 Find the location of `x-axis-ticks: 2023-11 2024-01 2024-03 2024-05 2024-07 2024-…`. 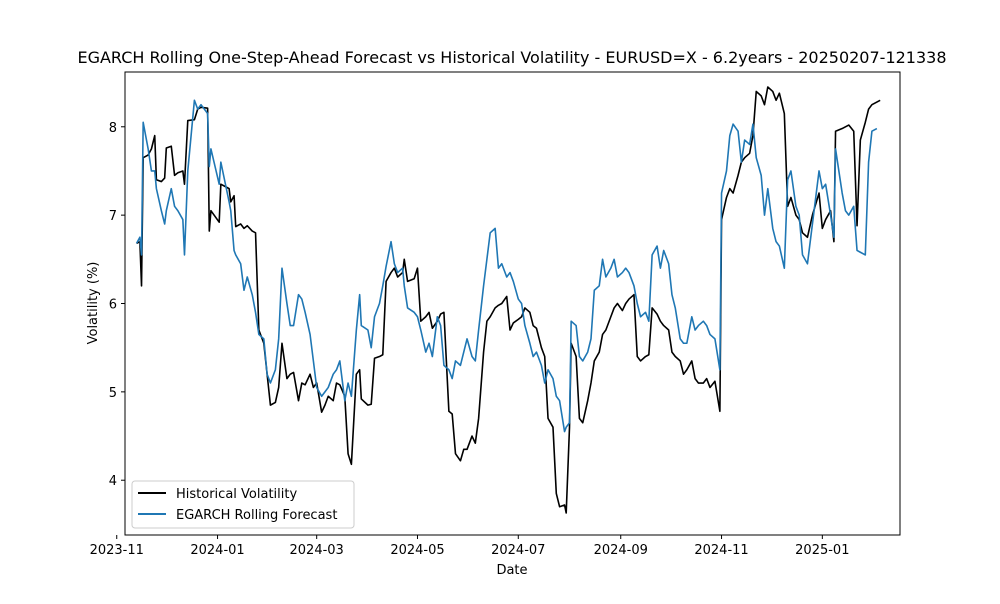

x-axis-ticks: 2023-11 2024-01 2024-03 2024-05 2024-07 2024-… is located at coordinates (469, 546).